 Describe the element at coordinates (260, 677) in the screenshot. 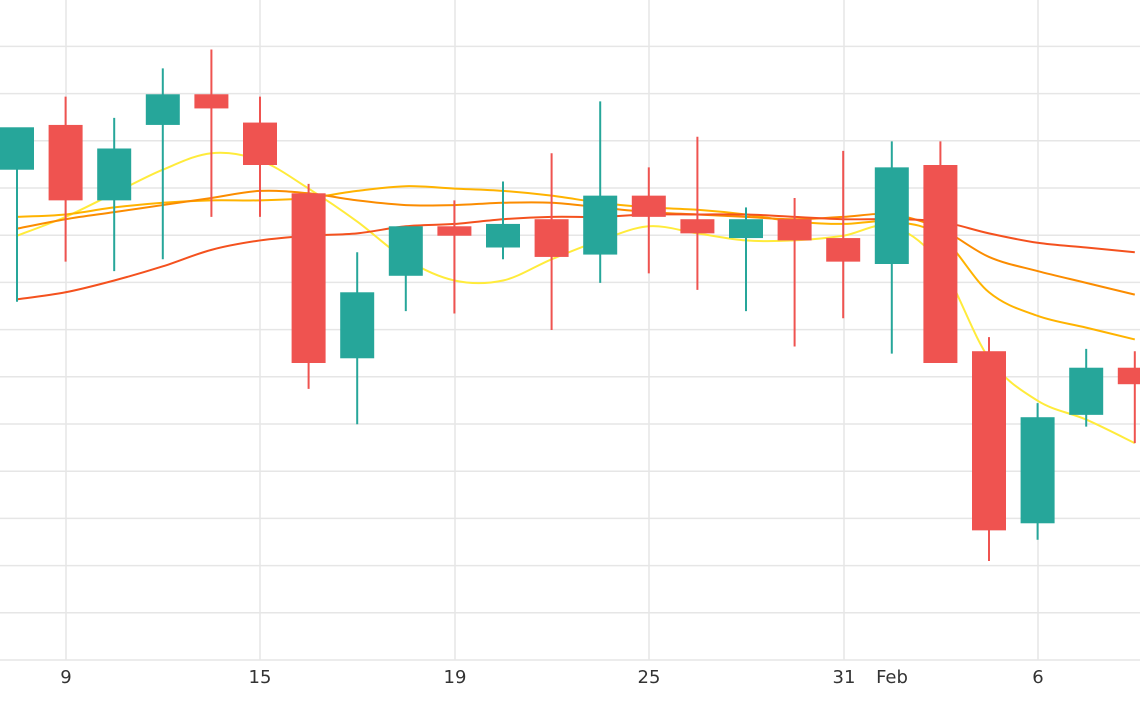

I see `x-tick-label: 15` at that location.